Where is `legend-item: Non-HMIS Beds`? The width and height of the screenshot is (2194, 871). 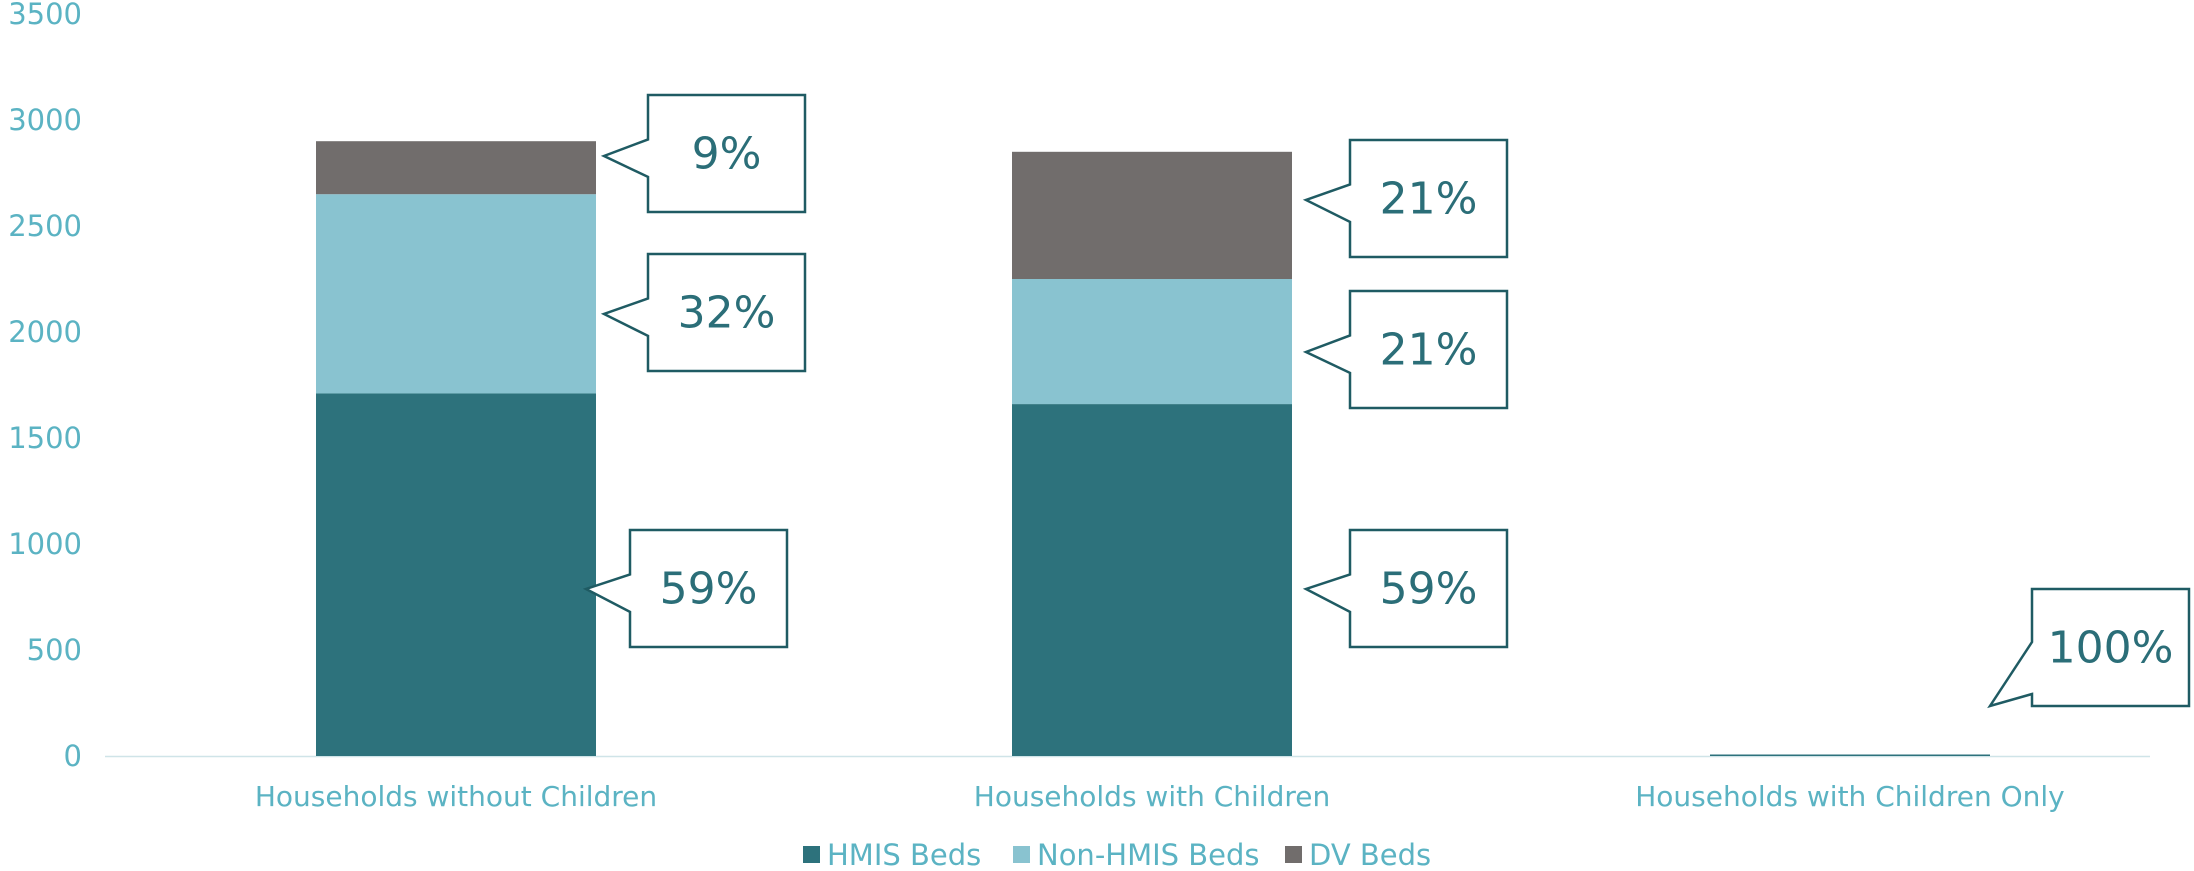 legend-item: Non-HMIS Beds is located at coordinates (1136, 854).